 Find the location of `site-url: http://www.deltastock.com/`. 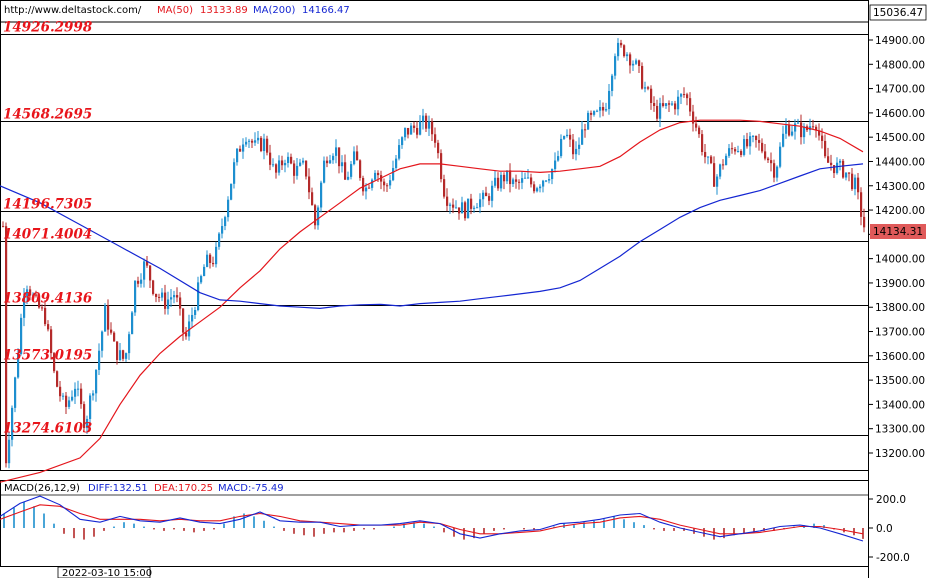

site-url: http://www.deltastock.com/ is located at coordinates (73, 10).